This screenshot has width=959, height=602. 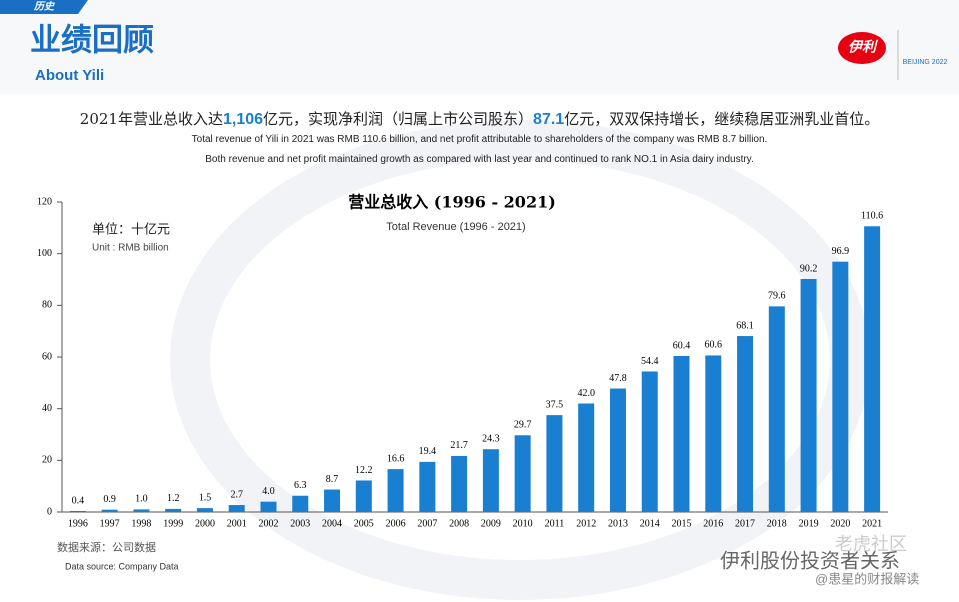 I want to click on x-tick-label: 1998, so click(x=141, y=523).